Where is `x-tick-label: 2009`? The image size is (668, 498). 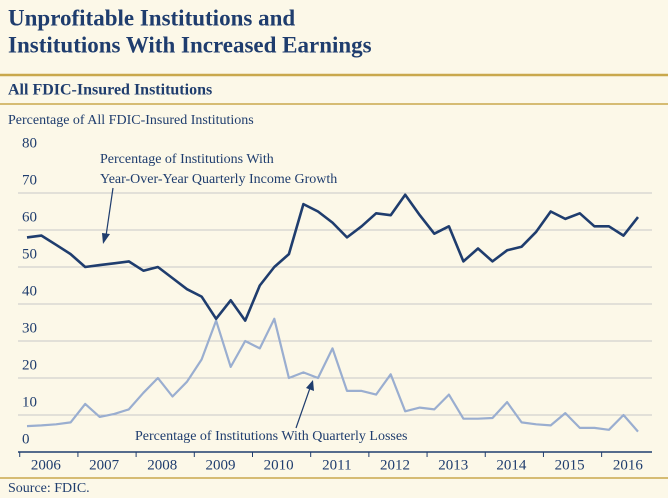 x-tick-label: 2009 is located at coordinates (220, 465).